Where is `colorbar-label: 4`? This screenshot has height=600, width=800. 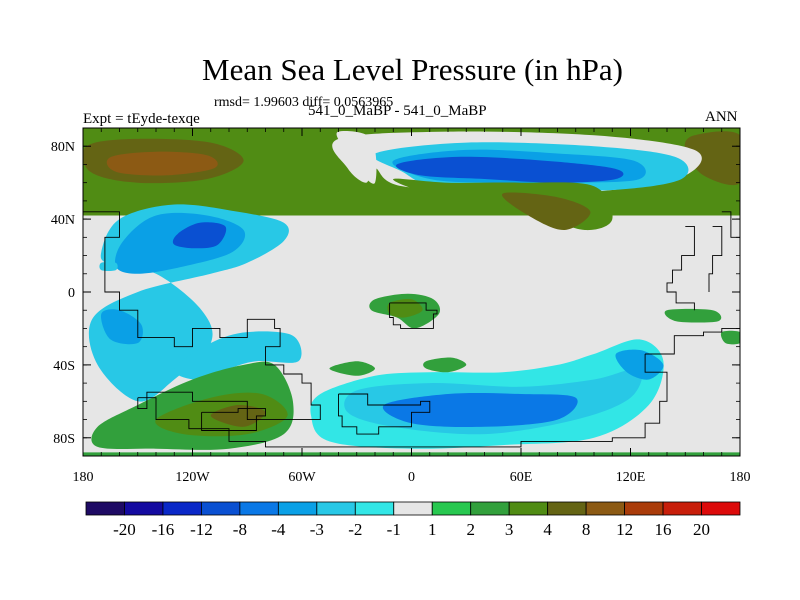
colorbar-label: 4 is located at coordinates (547, 529).